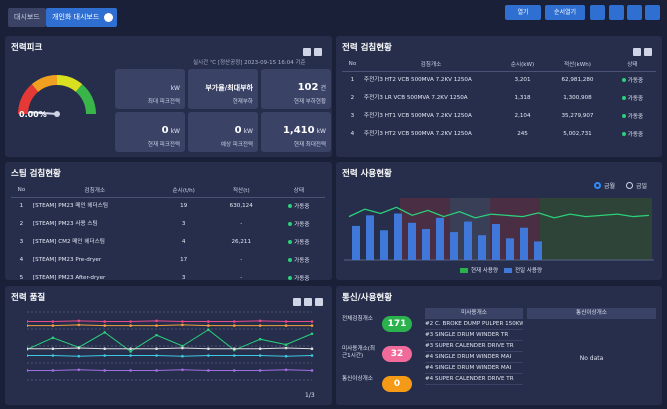  What do you see at coordinates (21, 260) in the screenshot?
I see `cell-text: 4` at bounding box center [21, 260].